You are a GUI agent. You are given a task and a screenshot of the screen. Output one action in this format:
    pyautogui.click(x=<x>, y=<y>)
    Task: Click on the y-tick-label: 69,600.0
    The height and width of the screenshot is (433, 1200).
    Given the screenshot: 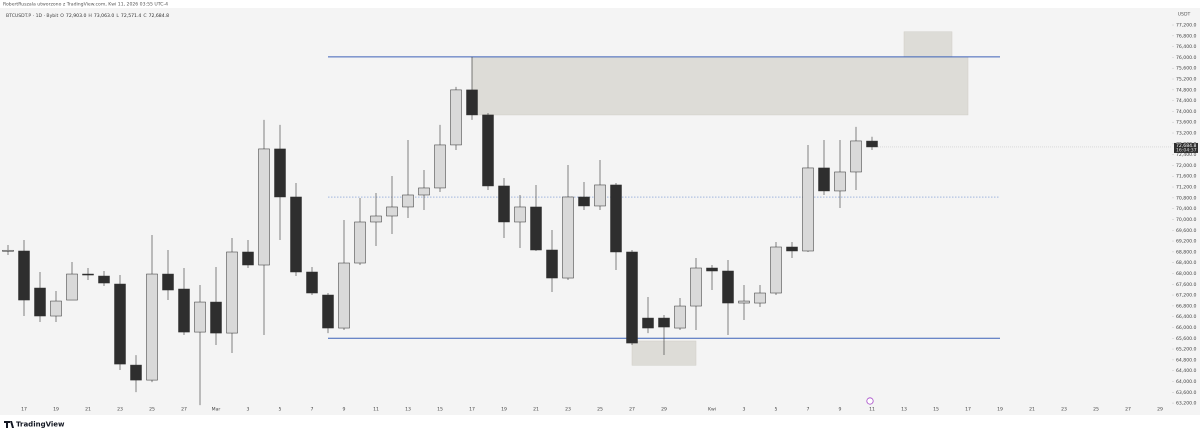 What is the action you would take?
    pyautogui.click(x=1186, y=231)
    